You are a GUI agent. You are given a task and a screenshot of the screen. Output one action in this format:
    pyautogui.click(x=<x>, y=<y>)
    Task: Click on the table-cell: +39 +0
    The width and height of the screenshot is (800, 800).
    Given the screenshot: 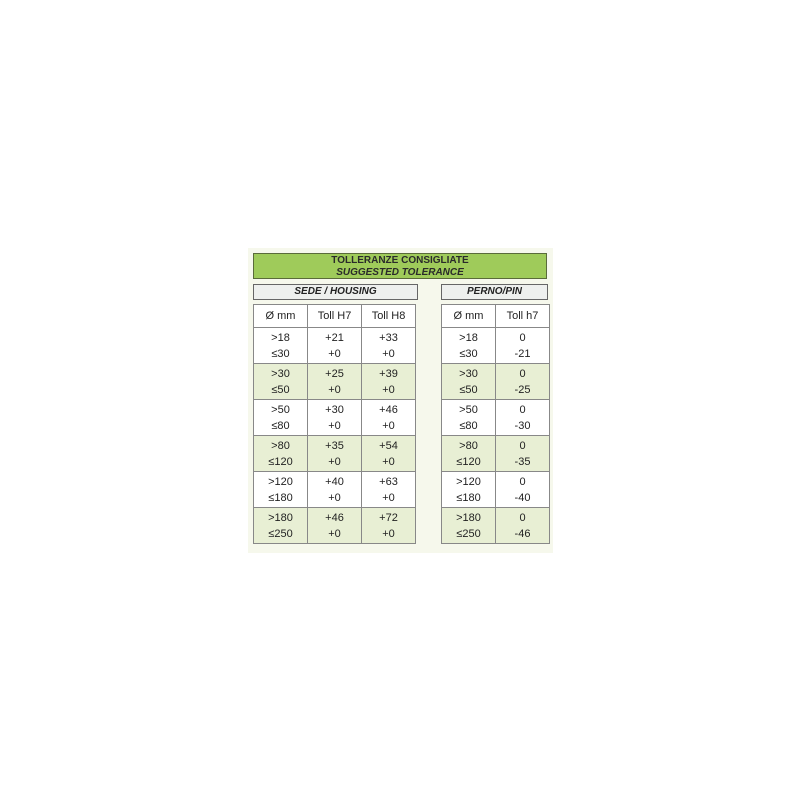 What is the action you would take?
    pyautogui.click(x=388, y=381)
    